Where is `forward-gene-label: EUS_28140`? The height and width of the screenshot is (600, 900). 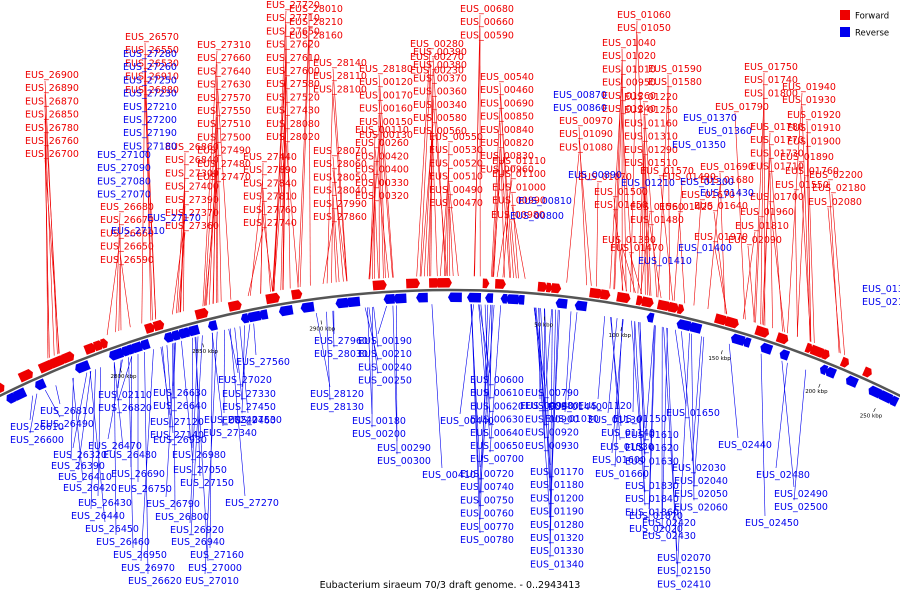
forward-gene-label: EUS_28140 is located at coordinates (340, 63).